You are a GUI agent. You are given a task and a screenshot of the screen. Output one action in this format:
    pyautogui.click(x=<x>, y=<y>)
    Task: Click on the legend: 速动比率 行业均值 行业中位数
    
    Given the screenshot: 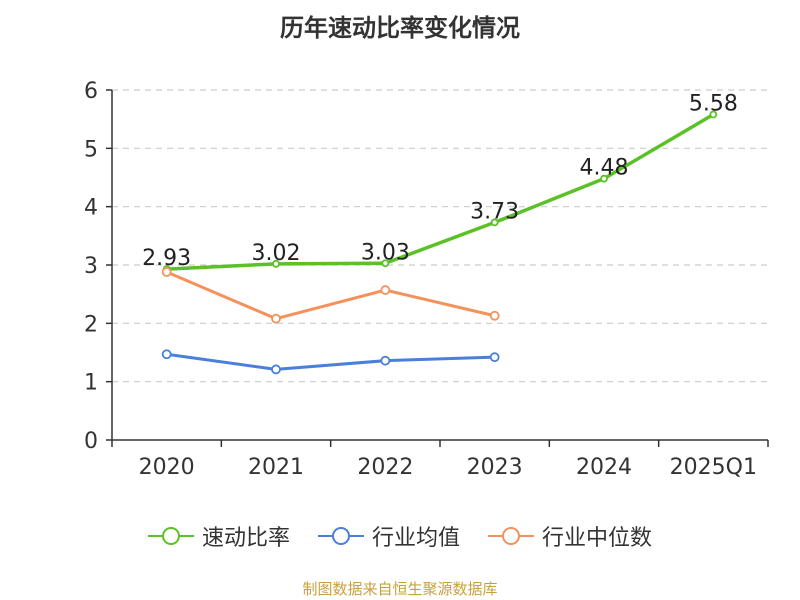 What is the action you would take?
    pyautogui.click(x=400, y=536)
    